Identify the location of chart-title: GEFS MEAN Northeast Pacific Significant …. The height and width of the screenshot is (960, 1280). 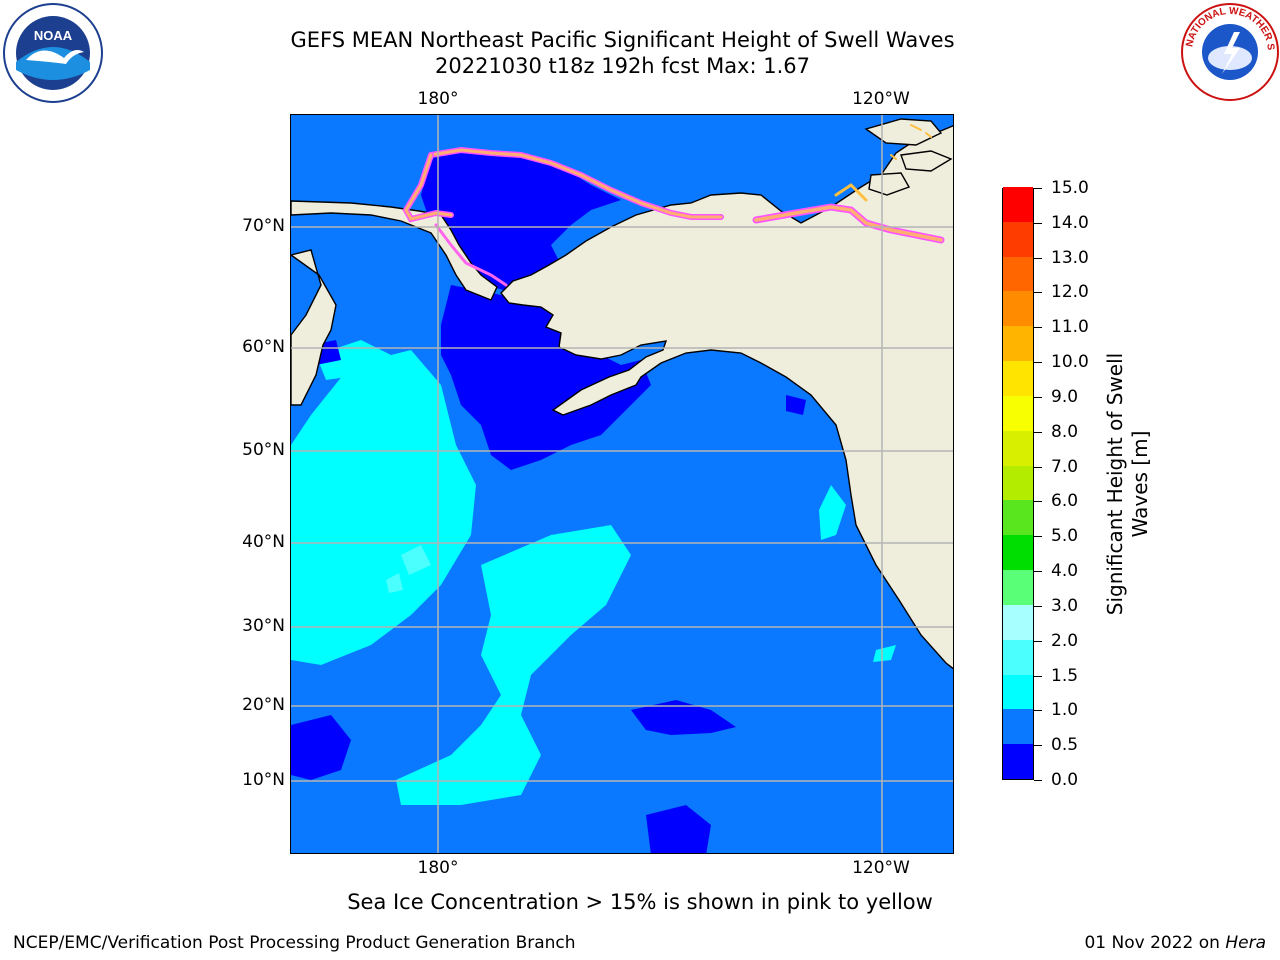
(622, 53).